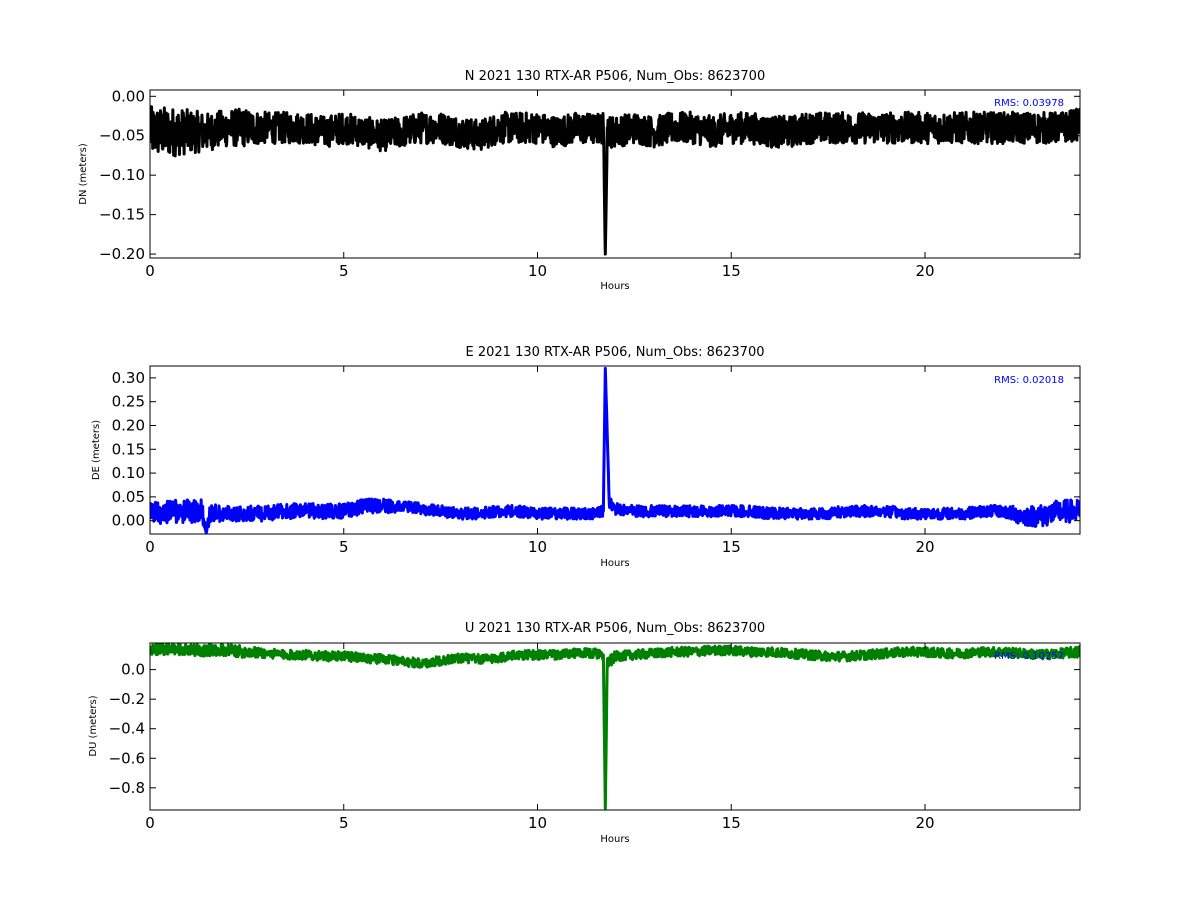 Image resolution: width=1200 pixels, height=900 pixels. I want to click on y-axis-label: DN (meters), so click(83, 174).